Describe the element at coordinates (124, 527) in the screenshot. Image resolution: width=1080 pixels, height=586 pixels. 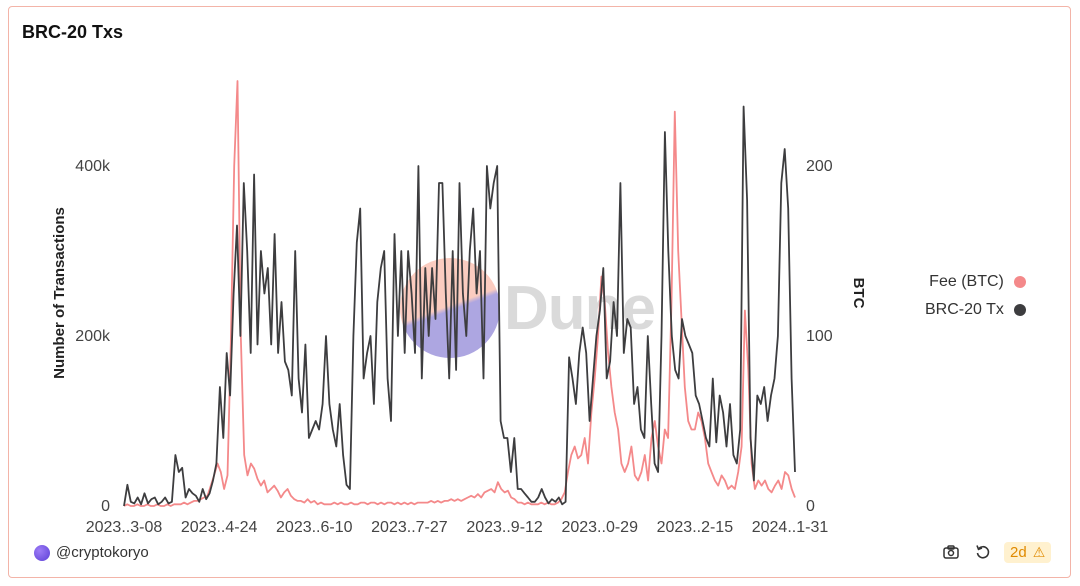
I see `x-tick-0: 2023..3-08` at that location.